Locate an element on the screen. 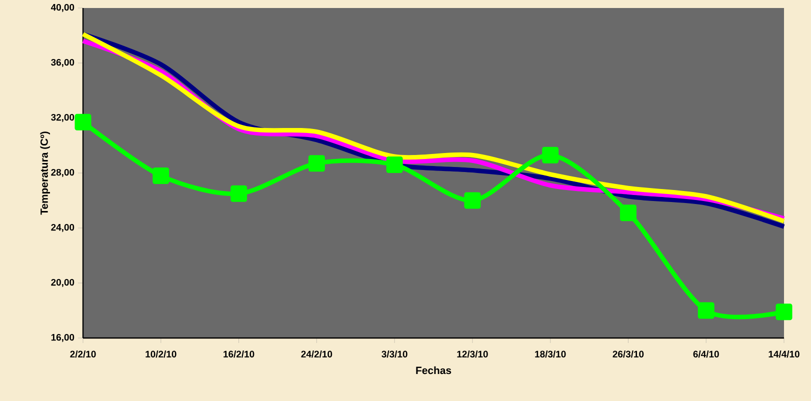  y-tick-label: 36,00 is located at coordinates (62, 63).